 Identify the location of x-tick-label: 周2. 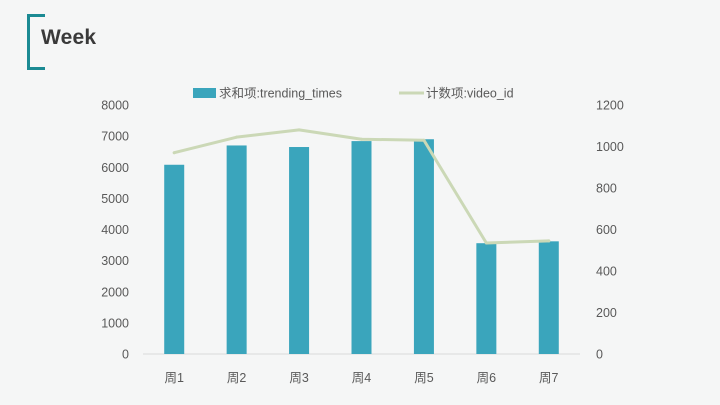
(237, 378).